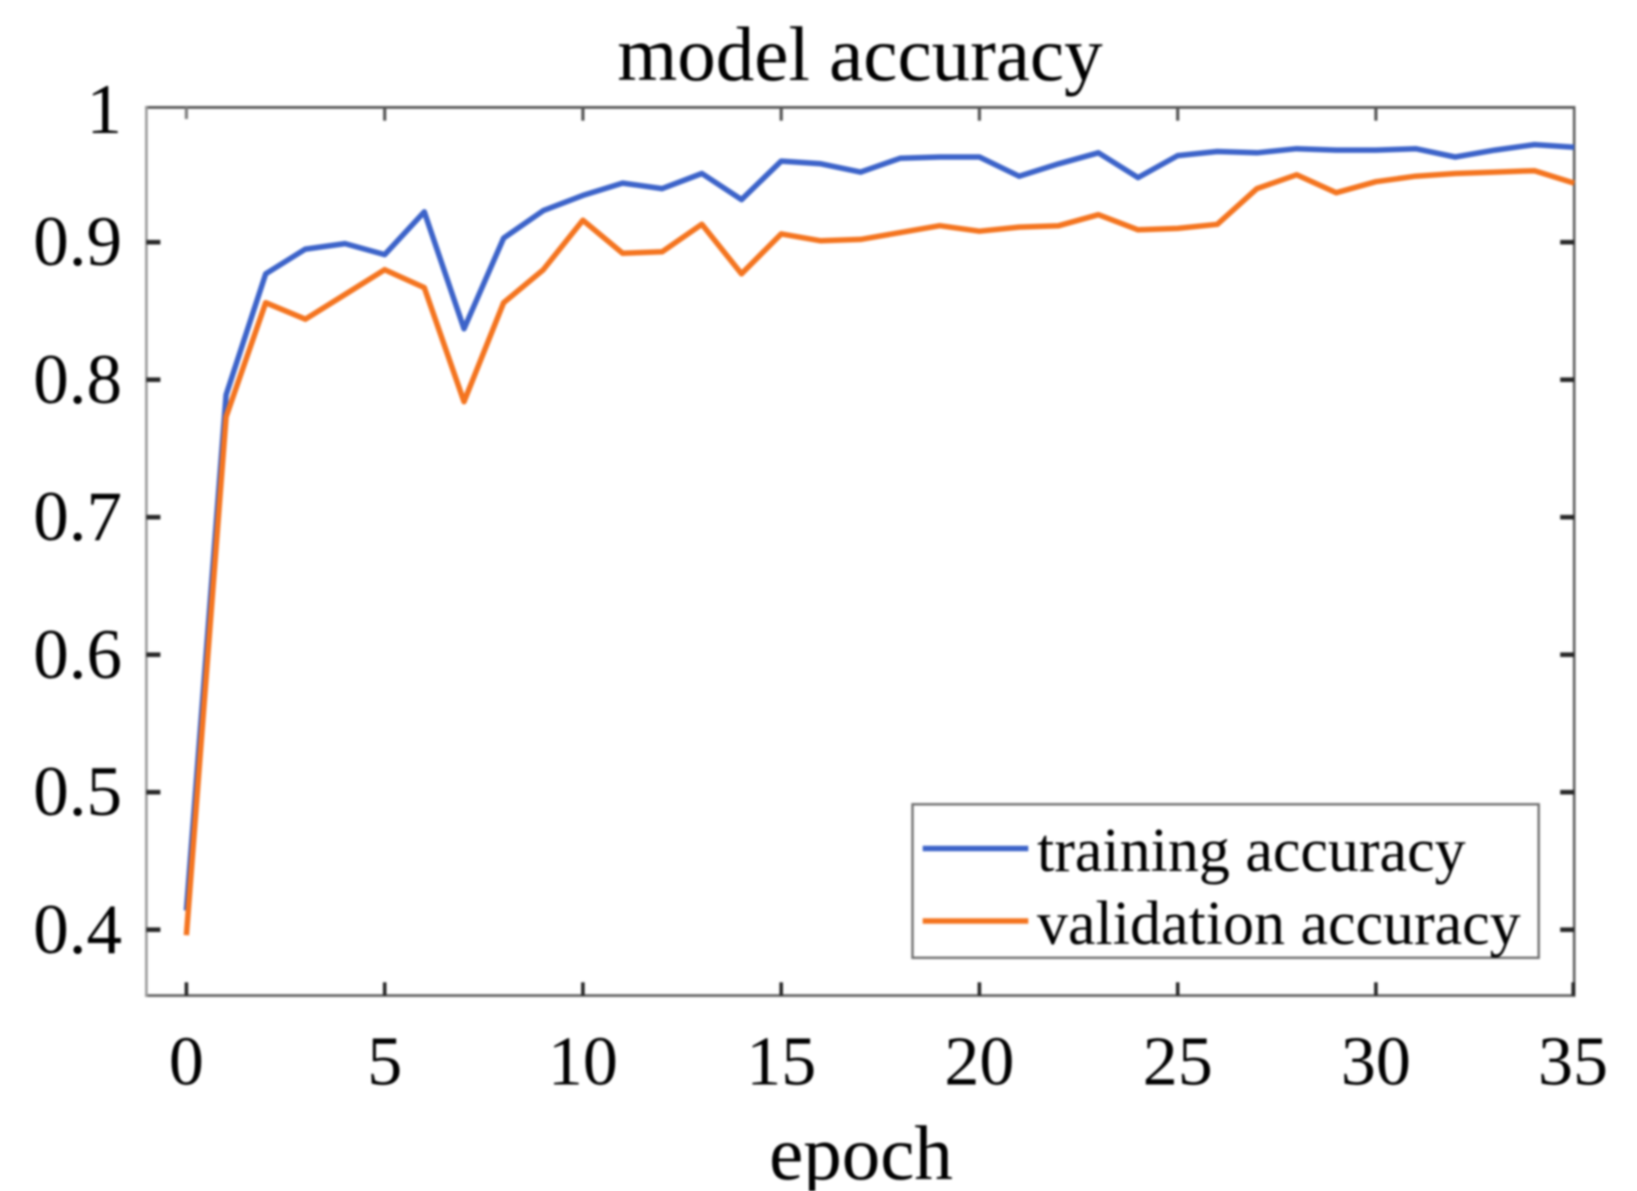 This screenshot has width=1637, height=1191. I want to click on svg-text: 0.4, so click(77, 930).